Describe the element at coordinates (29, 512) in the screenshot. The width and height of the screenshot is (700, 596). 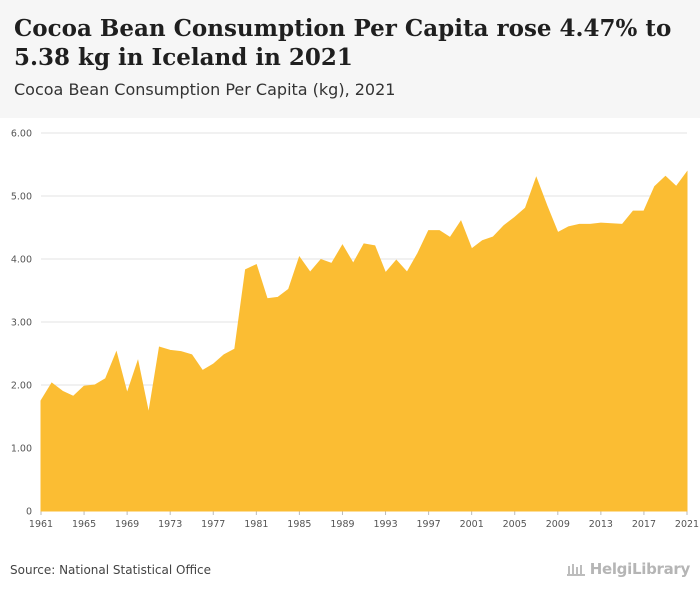
I see `y-tick-label: 0` at that location.